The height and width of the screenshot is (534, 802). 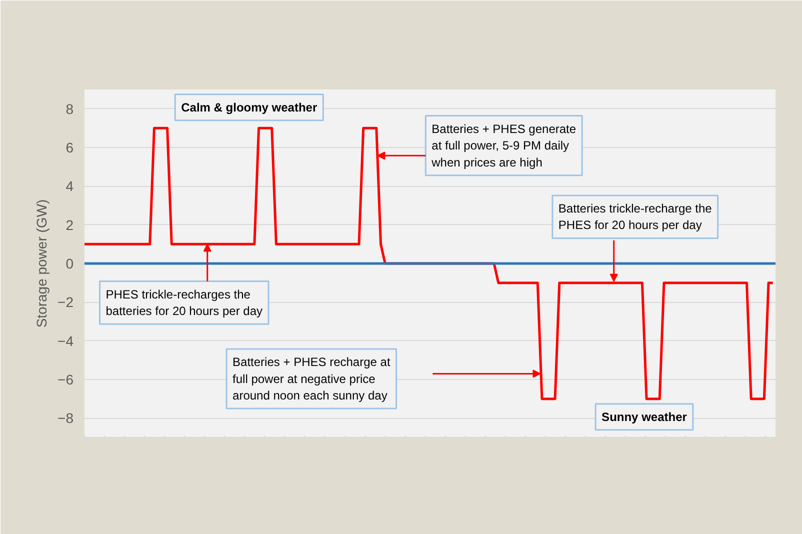 I want to click on annotation: Batteries + PHES recharge at full power at negative price around noon each sunny day, so click(x=311, y=378).